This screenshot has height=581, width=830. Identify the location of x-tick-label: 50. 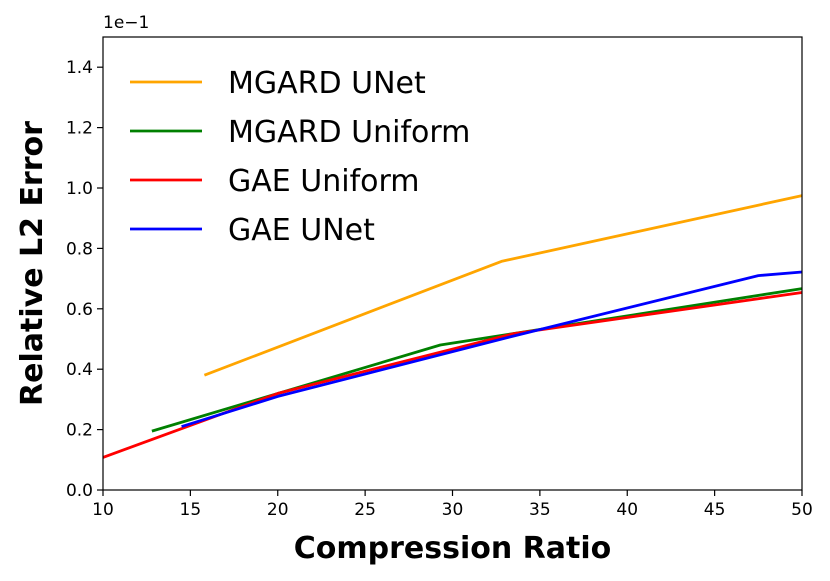
(802, 510).